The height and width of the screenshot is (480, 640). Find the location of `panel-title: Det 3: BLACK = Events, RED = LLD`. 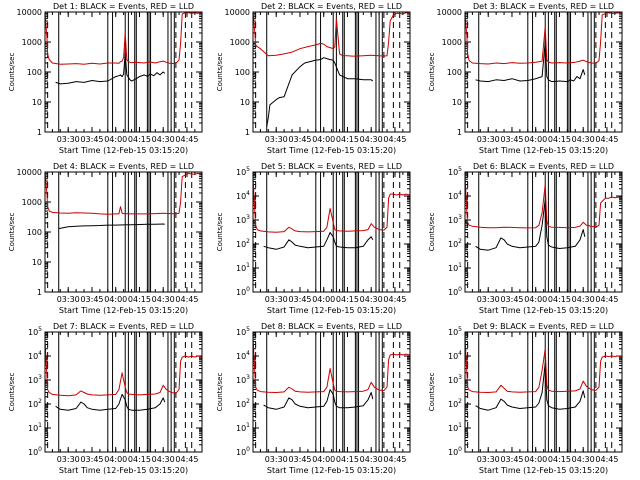

panel-title: Det 3: BLACK = Events, RED = LLD is located at coordinates (543, 6).